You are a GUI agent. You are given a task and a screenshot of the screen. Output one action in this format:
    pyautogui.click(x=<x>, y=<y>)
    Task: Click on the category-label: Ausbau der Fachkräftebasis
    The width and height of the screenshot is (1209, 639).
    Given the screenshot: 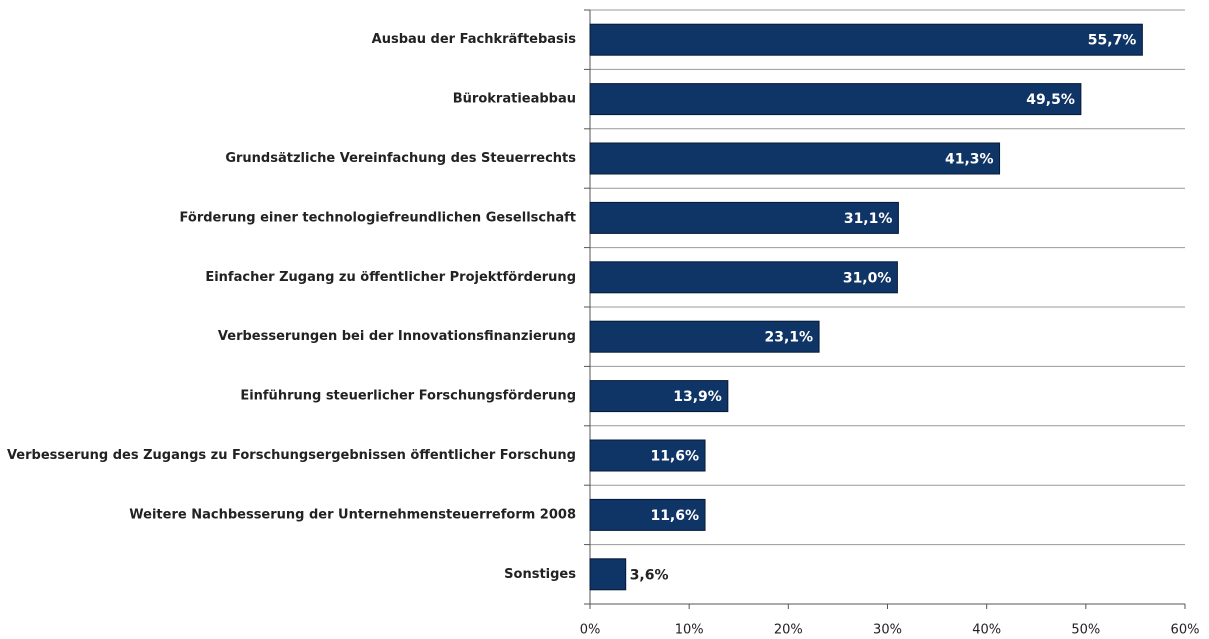 What is the action you would take?
    pyautogui.click(x=474, y=39)
    